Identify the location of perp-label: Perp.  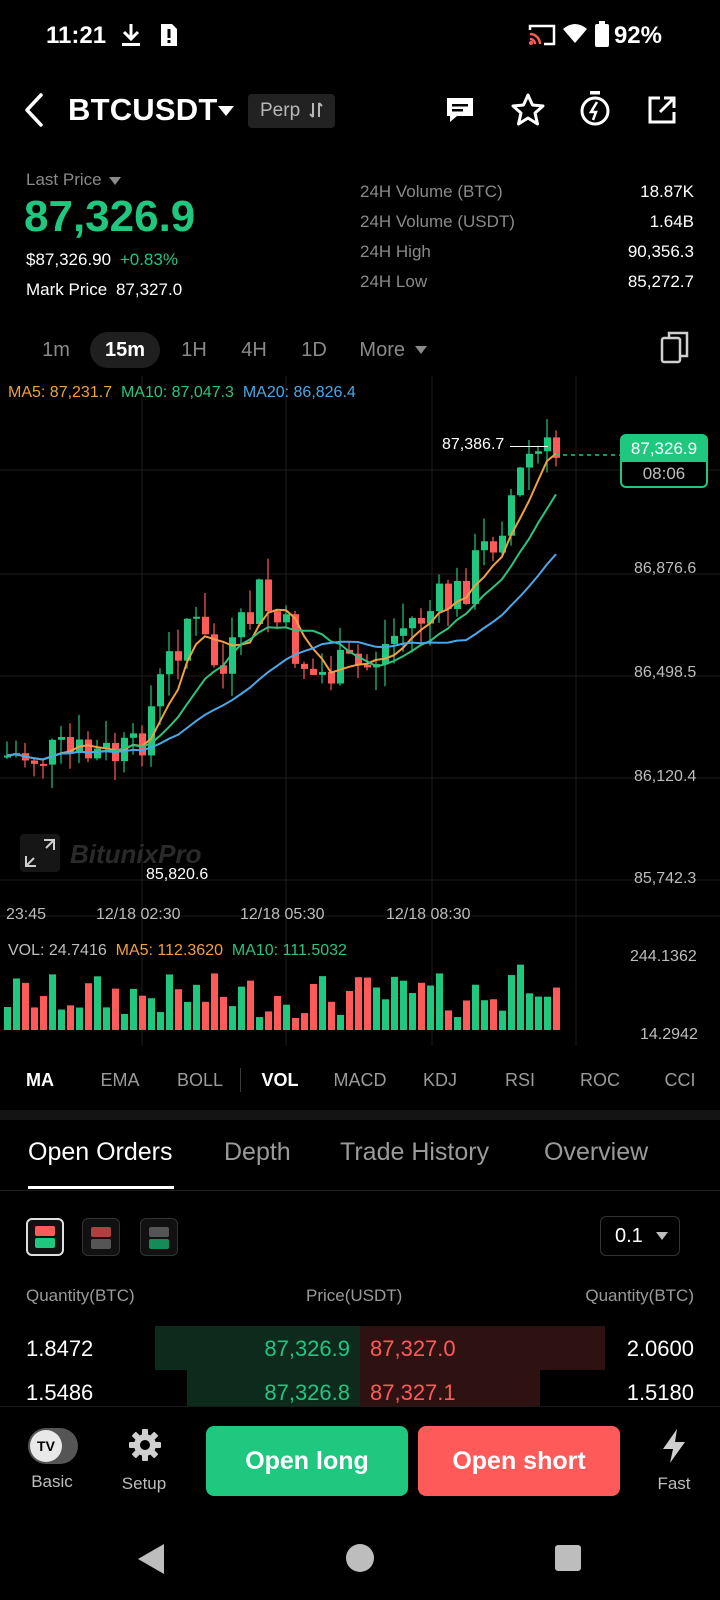
(280, 110).